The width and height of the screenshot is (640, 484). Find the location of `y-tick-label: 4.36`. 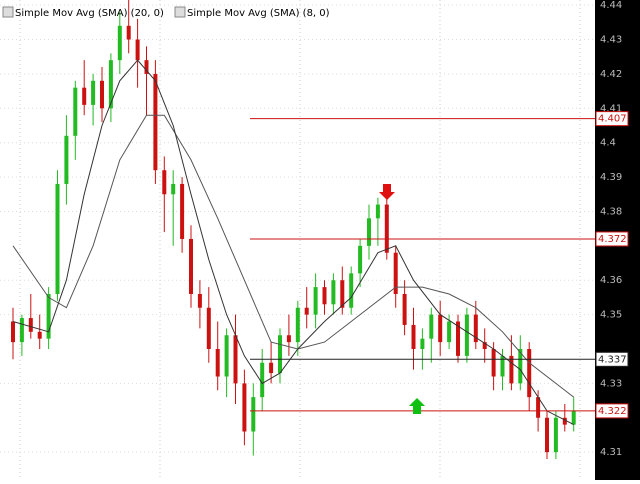

y-tick-label: 4.36 is located at coordinates (611, 280).